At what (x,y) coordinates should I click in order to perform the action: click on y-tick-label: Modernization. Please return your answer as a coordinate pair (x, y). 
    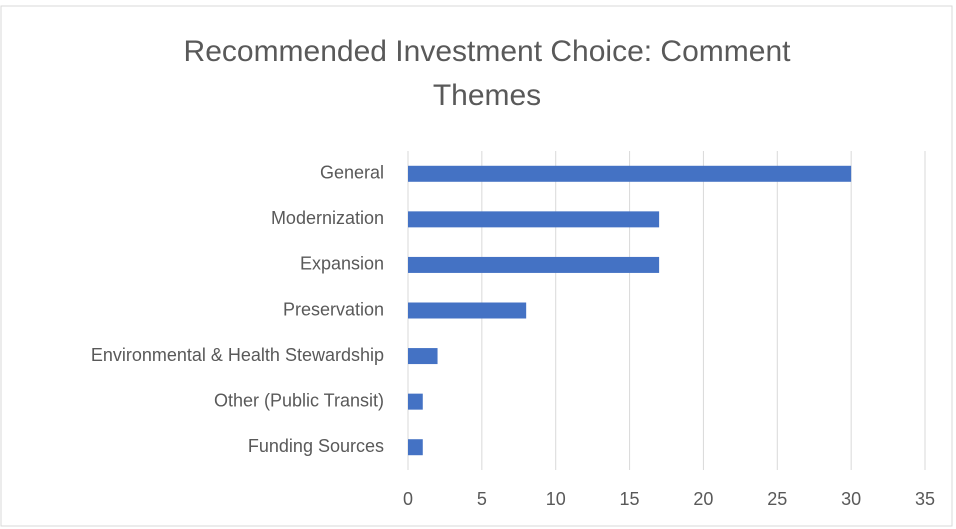
    Looking at the image, I should click on (327, 218).